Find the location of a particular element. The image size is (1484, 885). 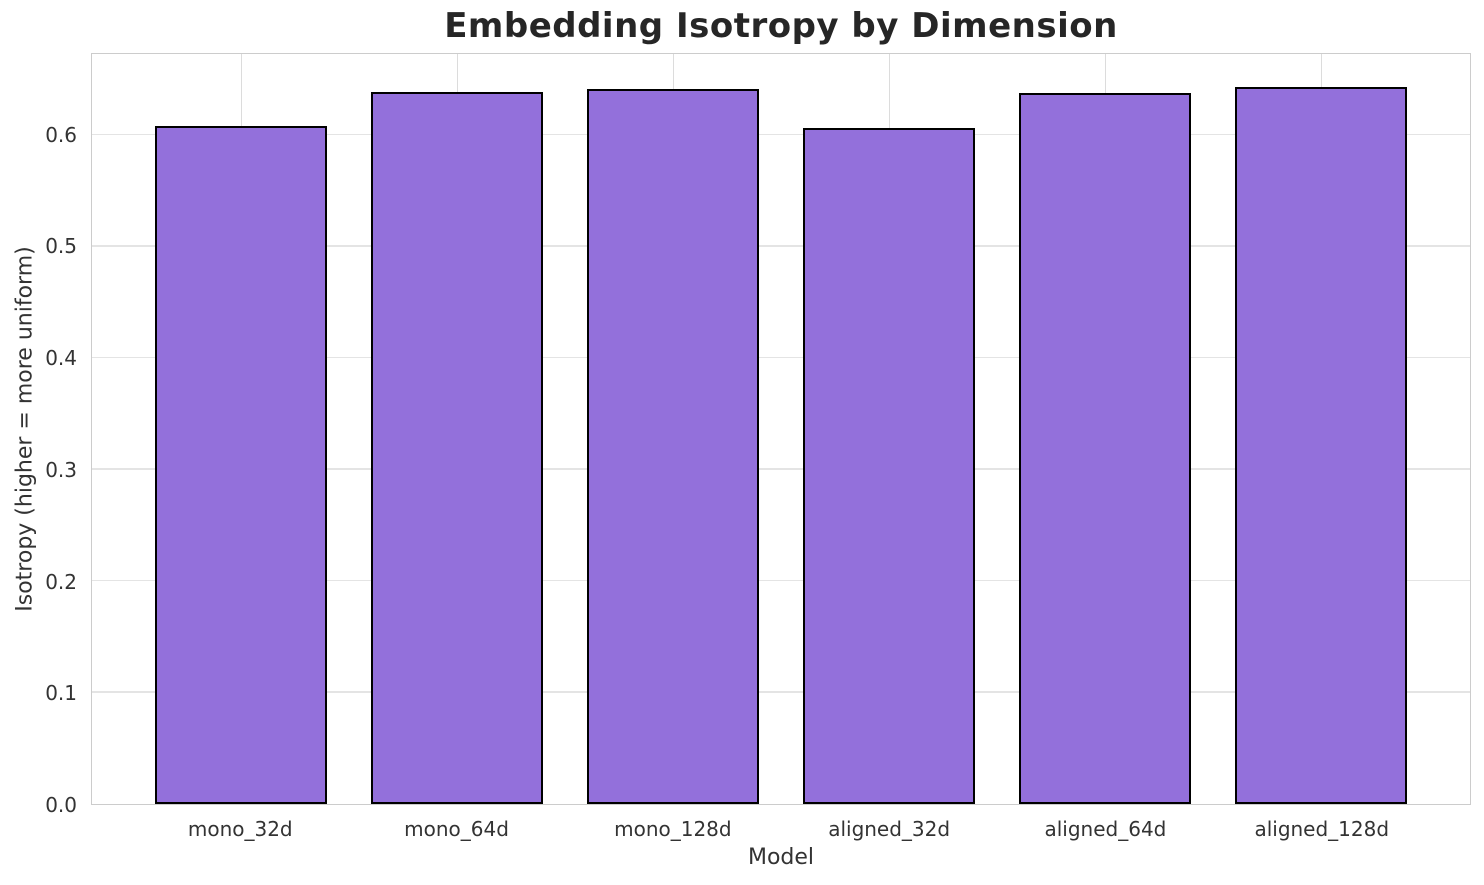

y-tick-label: 0.5 is located at coordinates (61, 246).